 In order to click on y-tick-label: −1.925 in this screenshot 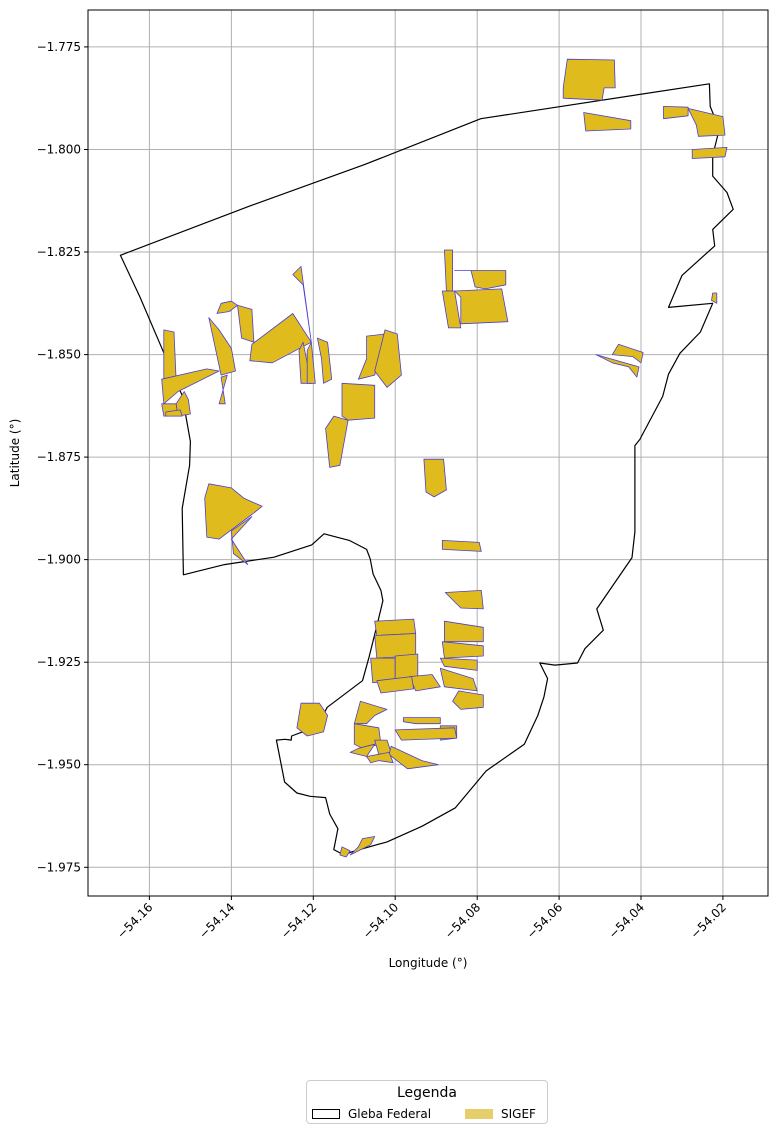, I will do `click(59, 662)`.